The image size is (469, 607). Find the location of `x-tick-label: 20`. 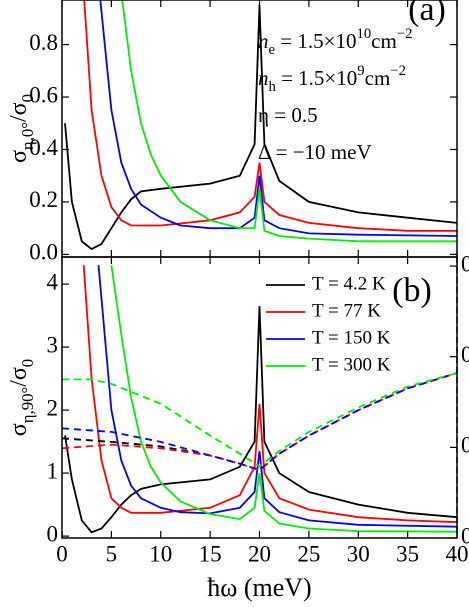

x-tick-label: 20 is located at coordinates (259, 553).